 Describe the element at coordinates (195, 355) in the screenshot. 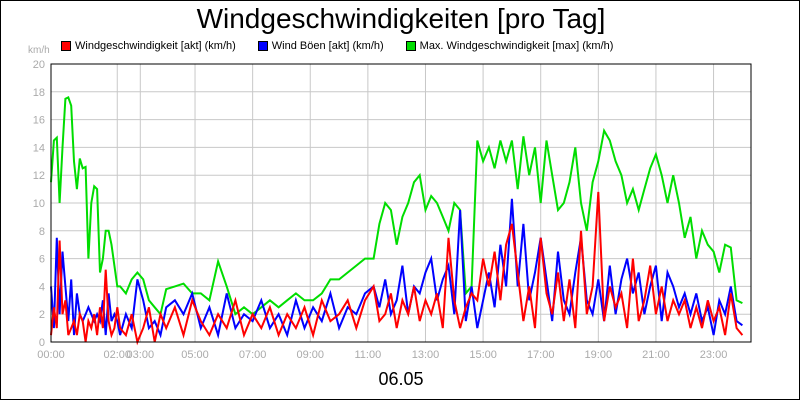

I see `x-tick-label: 05:00` at that location.